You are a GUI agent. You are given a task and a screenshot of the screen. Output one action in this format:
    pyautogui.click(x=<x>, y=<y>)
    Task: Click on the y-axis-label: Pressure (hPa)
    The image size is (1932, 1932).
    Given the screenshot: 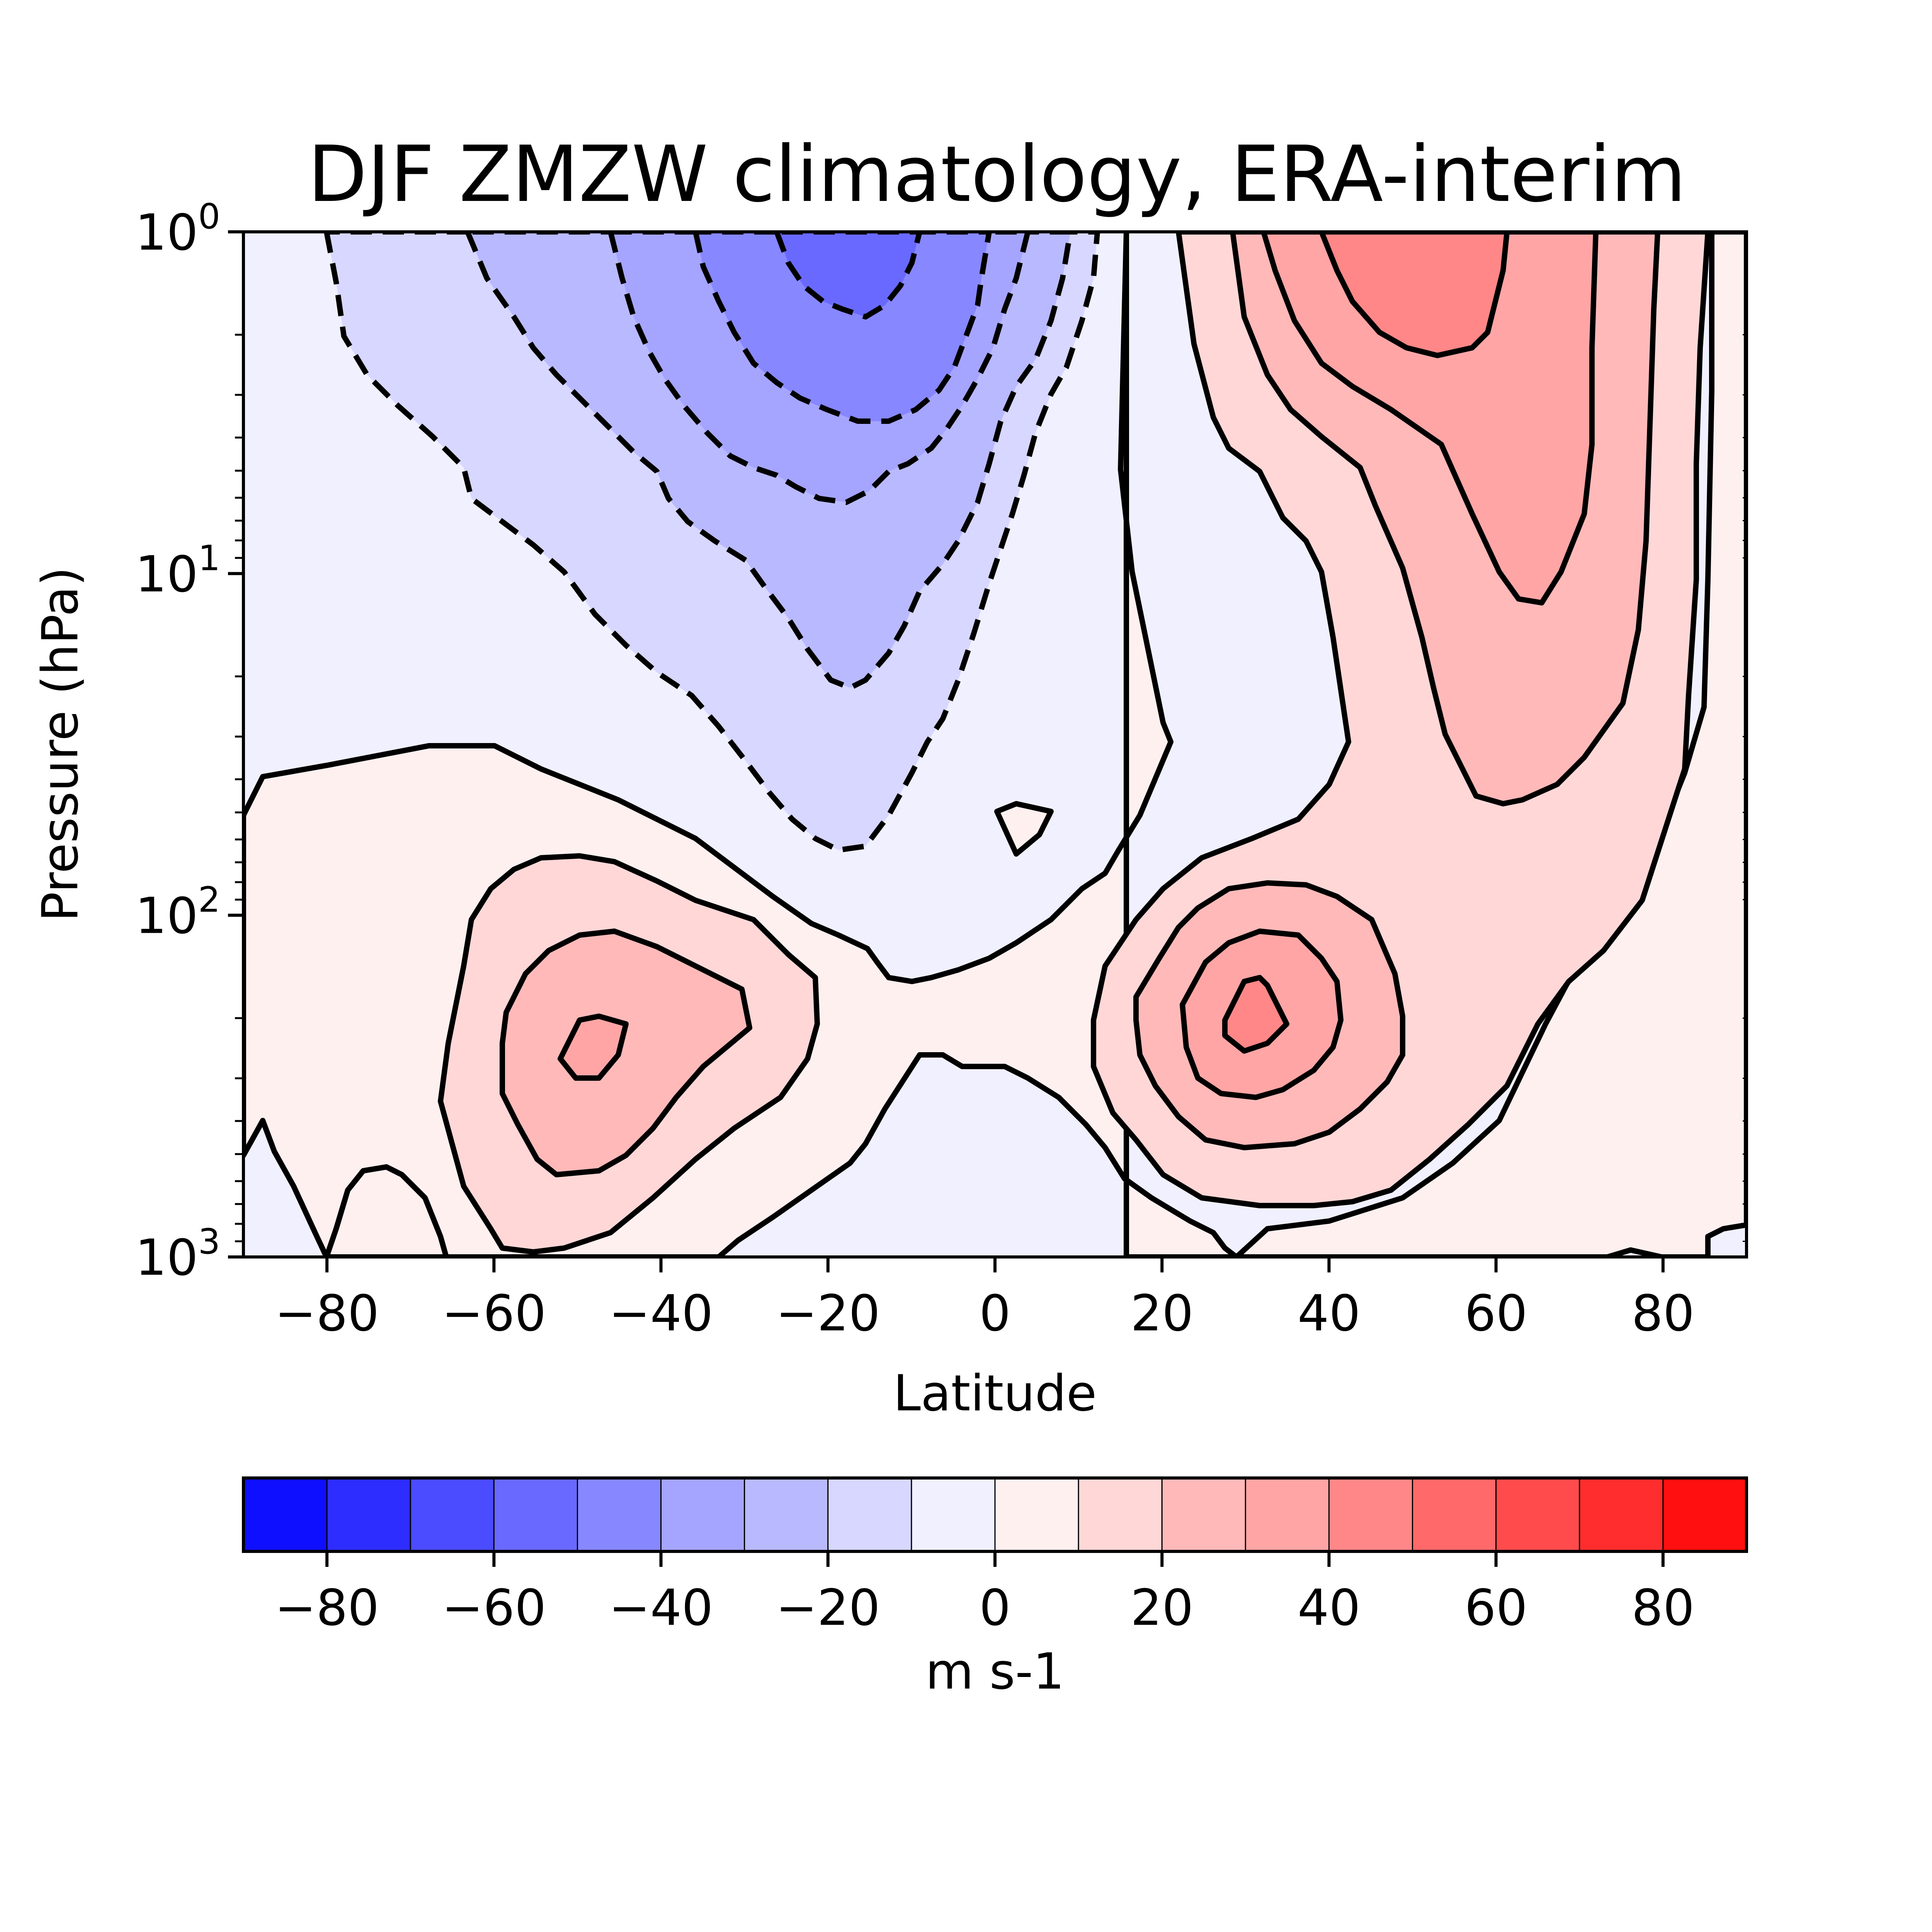 What is the action you would take?
    pyautogui.click(x=61, y=745)
    